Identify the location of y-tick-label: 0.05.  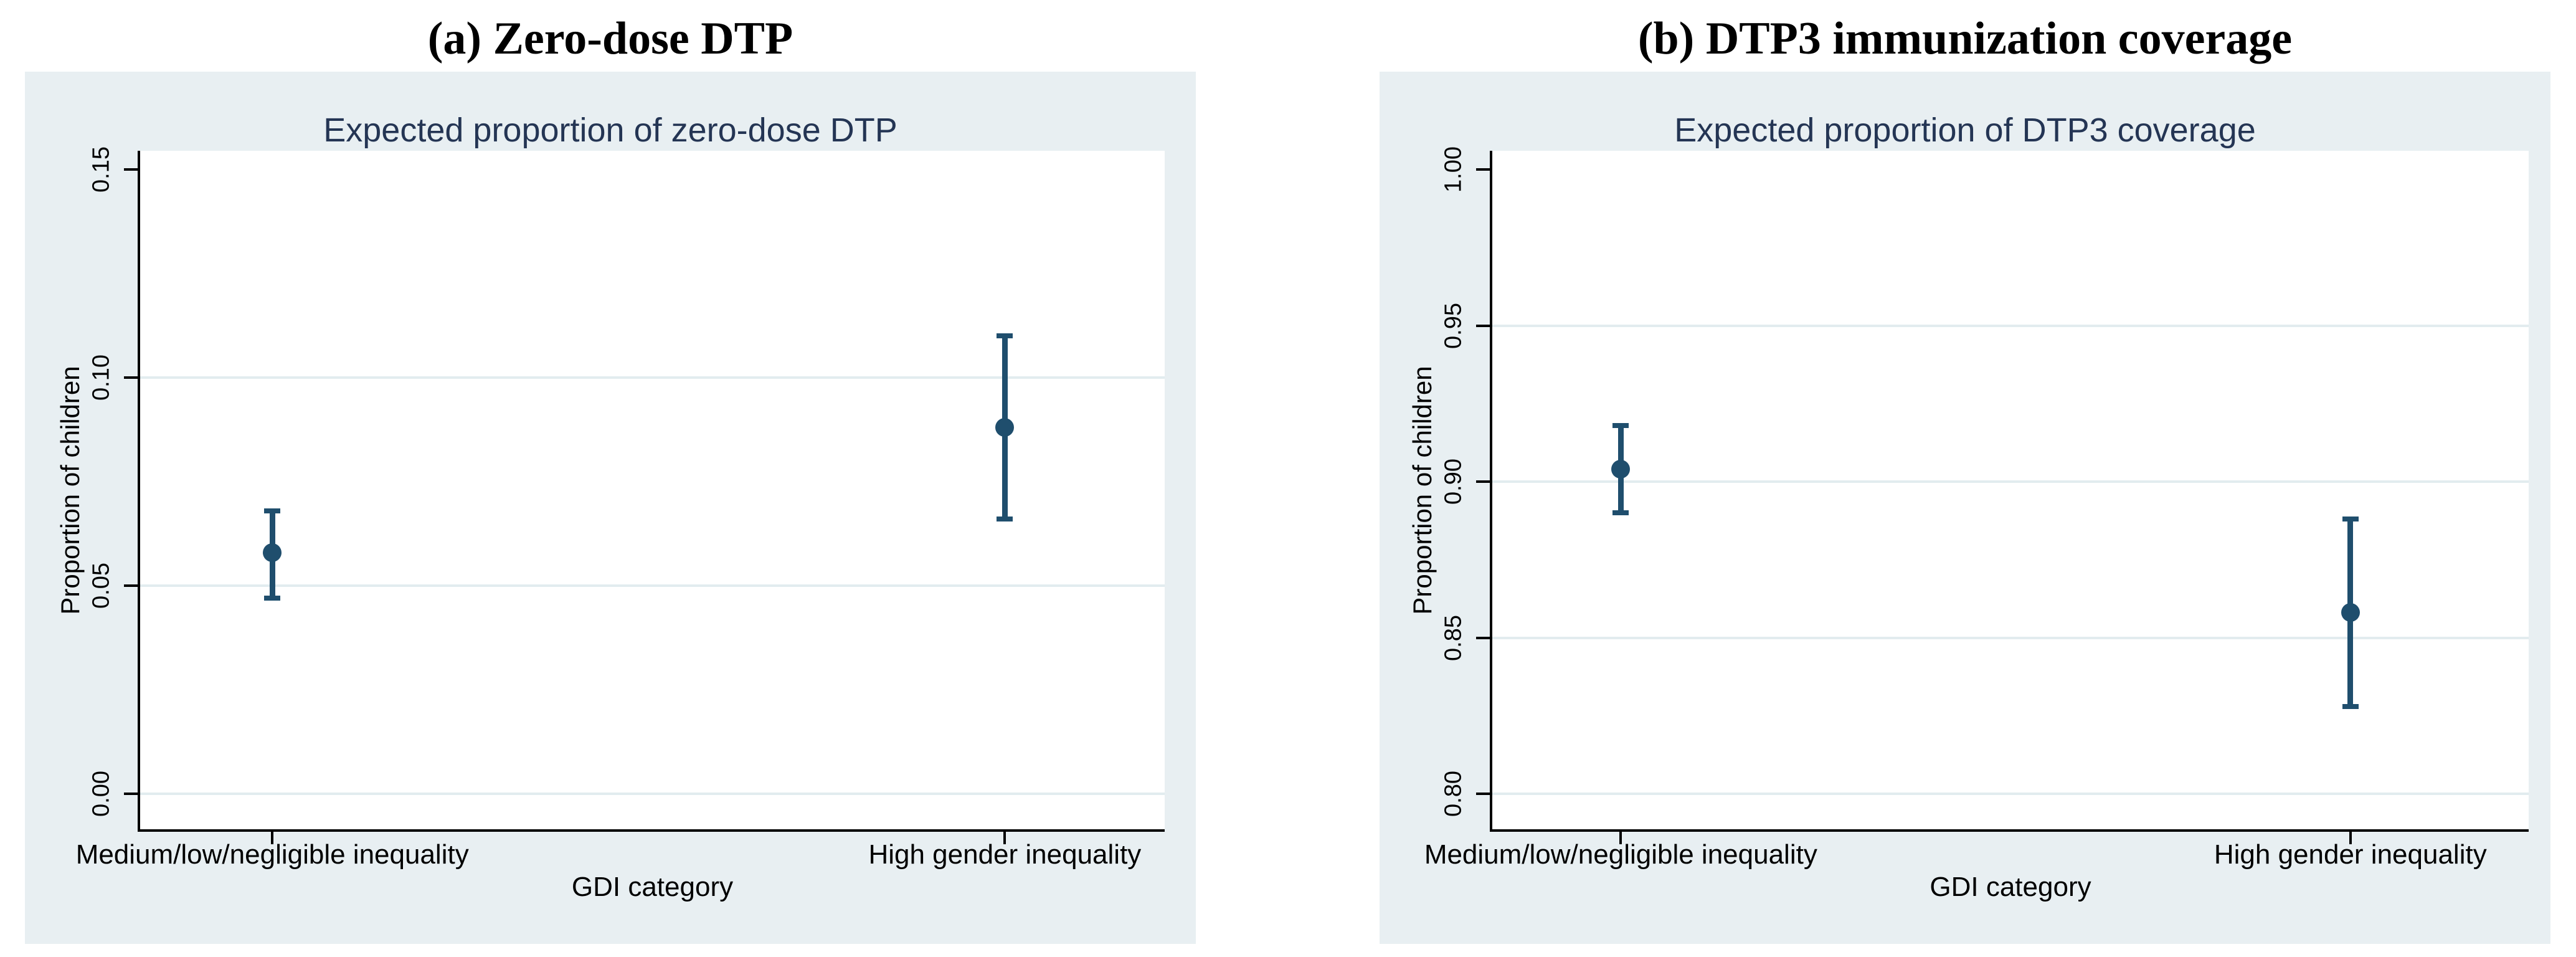
(102, 586).